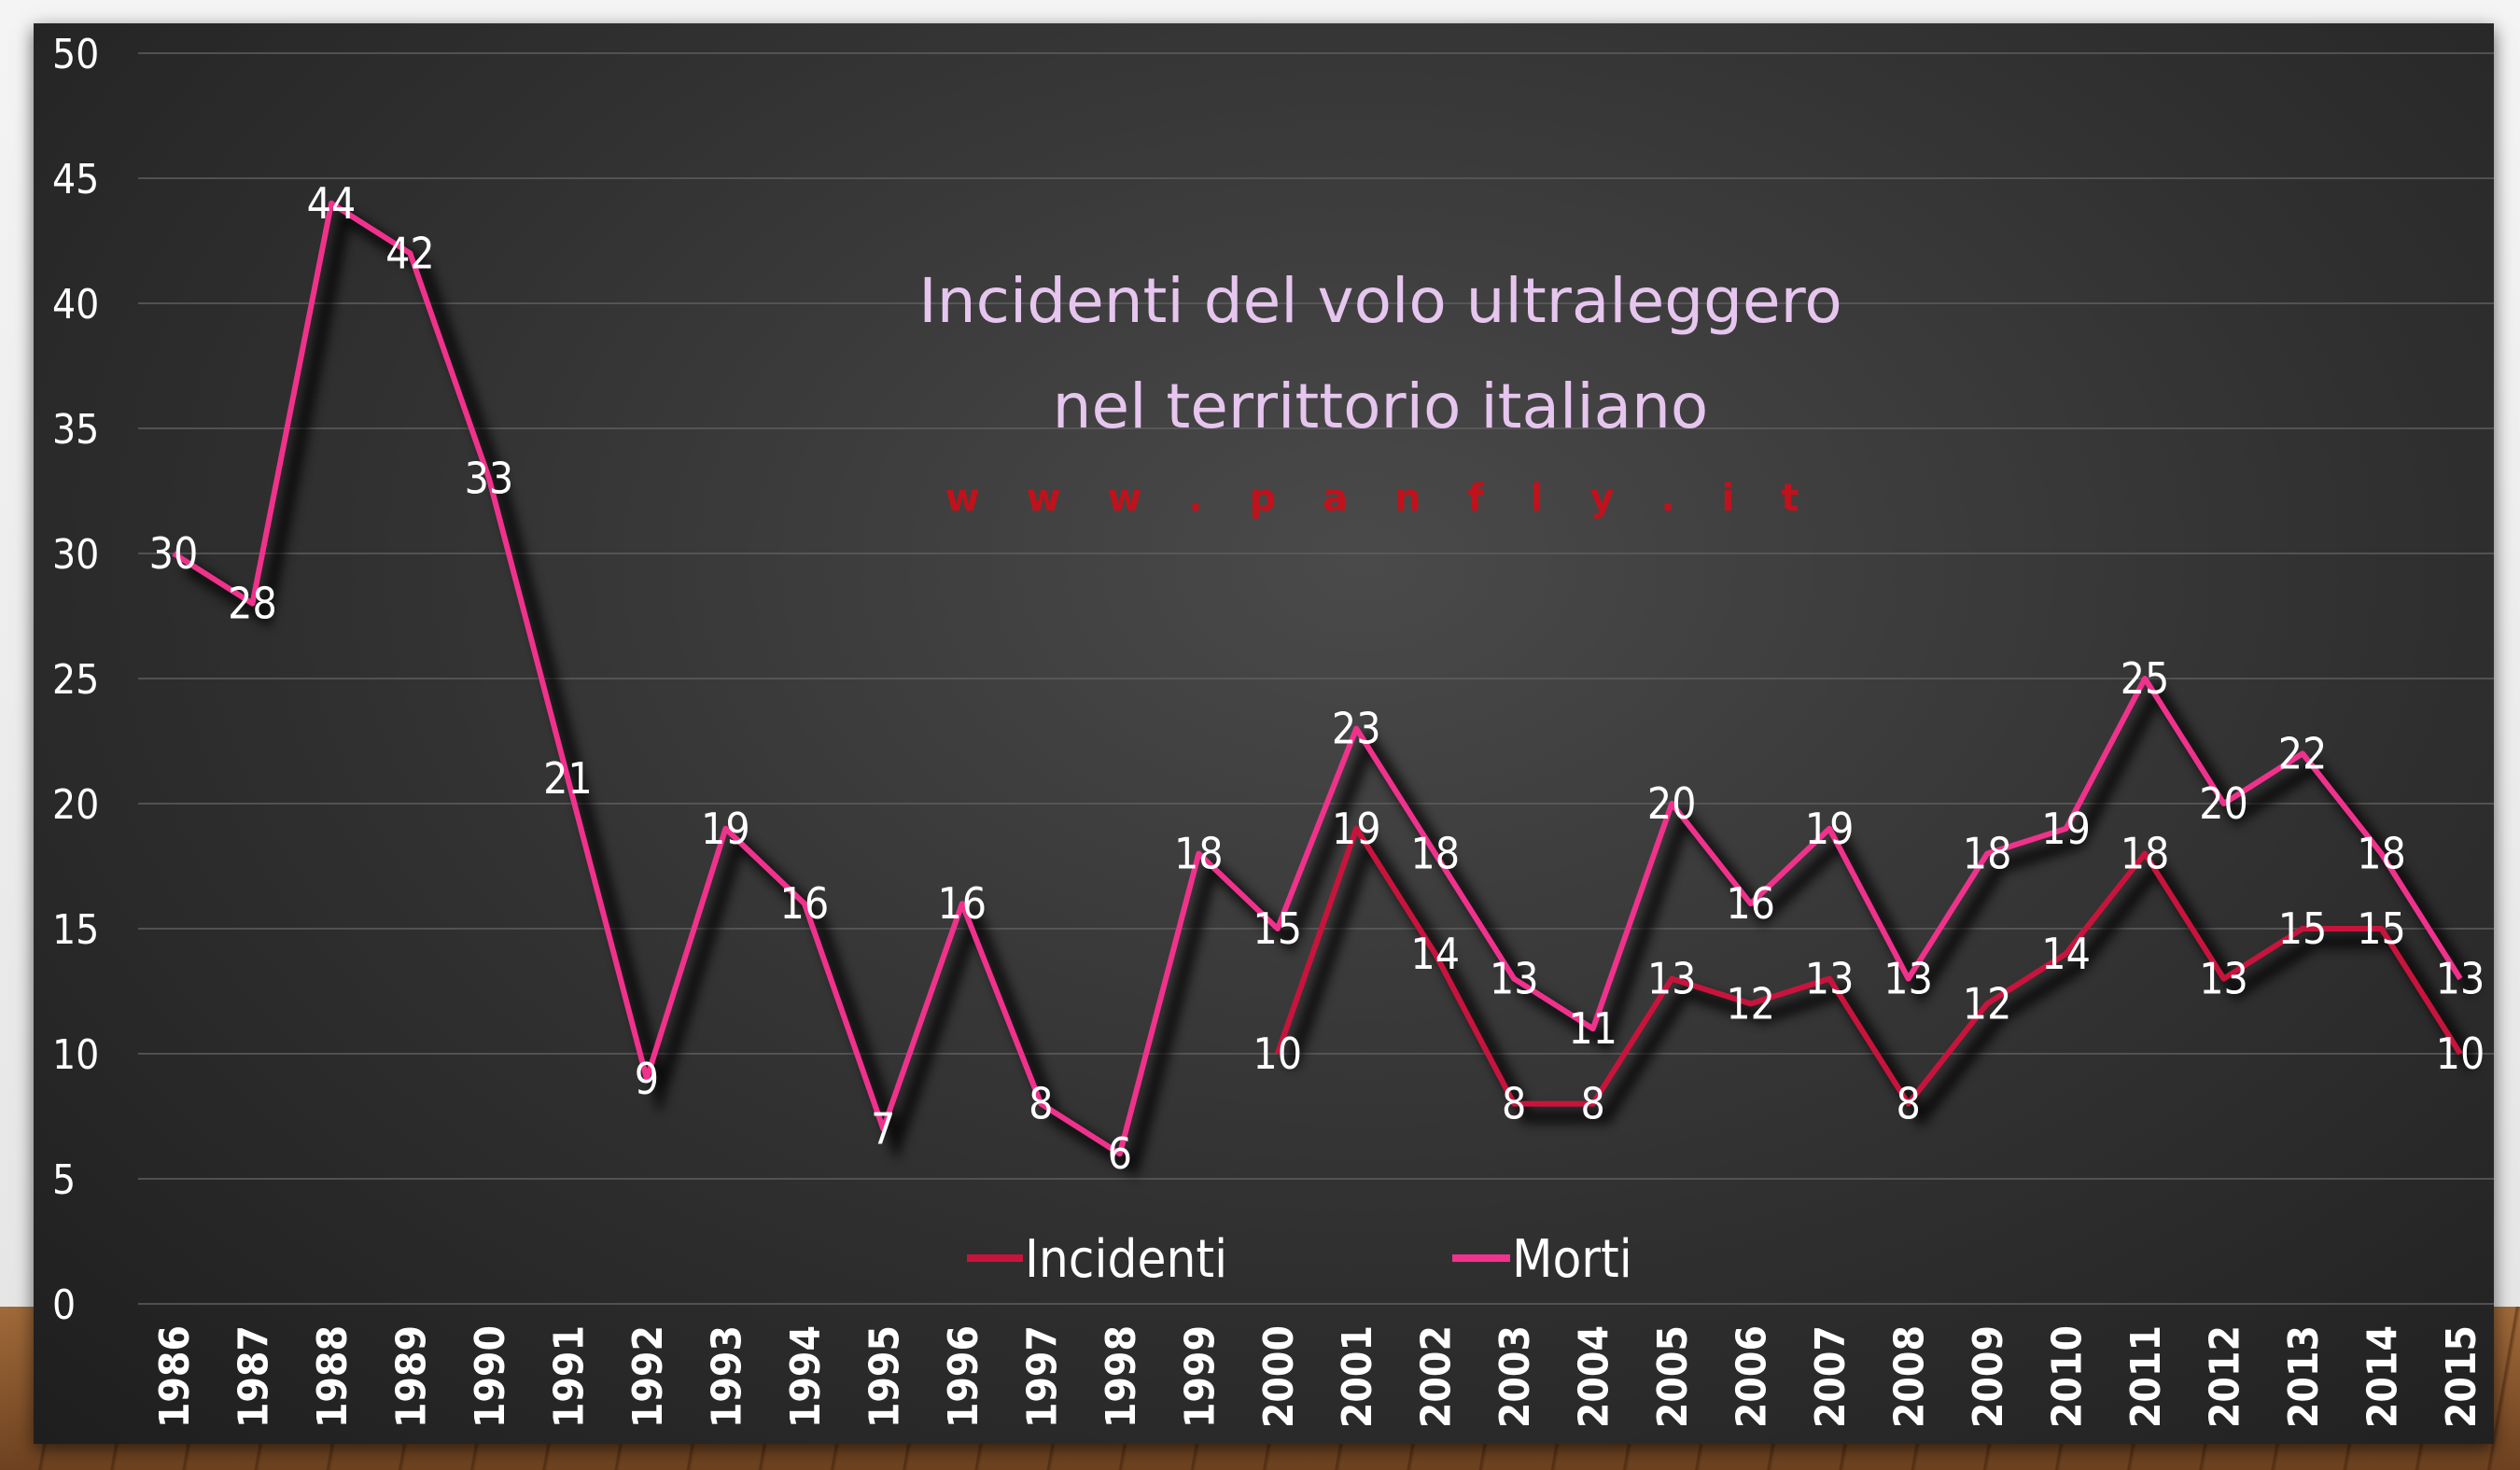 This screenshot has width=2520, height=1470. I want to click on x-tick-label: 1987, so click(253, 1376).